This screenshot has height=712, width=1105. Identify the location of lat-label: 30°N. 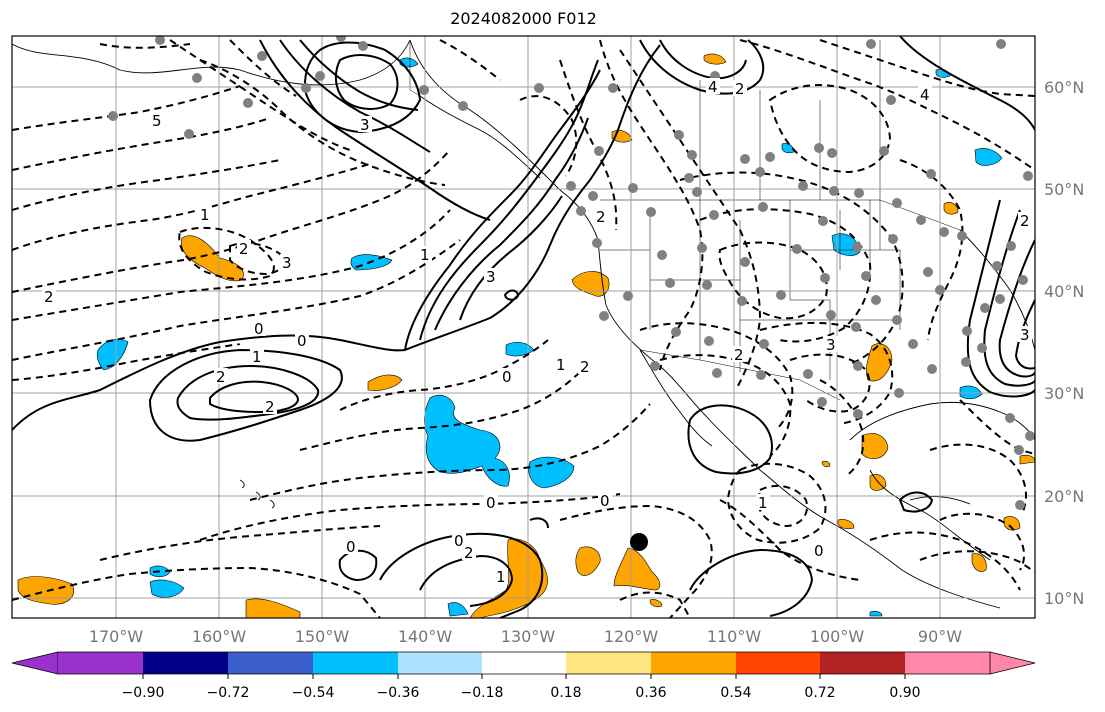
(1064, 393).